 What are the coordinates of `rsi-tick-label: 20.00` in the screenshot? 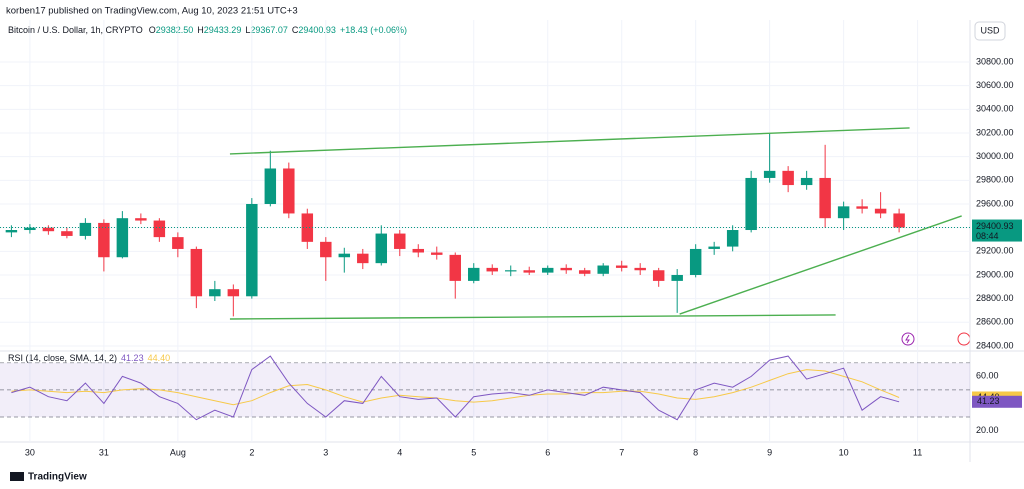 It's located at (987, 430).